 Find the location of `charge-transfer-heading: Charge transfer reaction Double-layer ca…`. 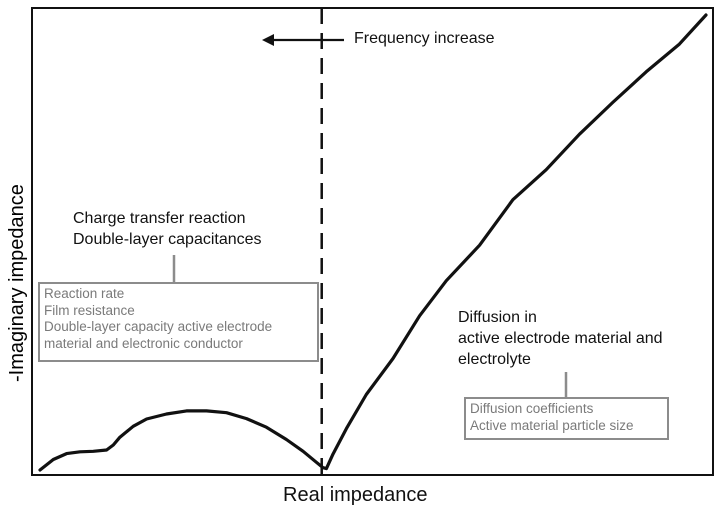

charge-transfer-heading: Charge transfer reaction Double-layer ca… is located at coordinates (167, 229).